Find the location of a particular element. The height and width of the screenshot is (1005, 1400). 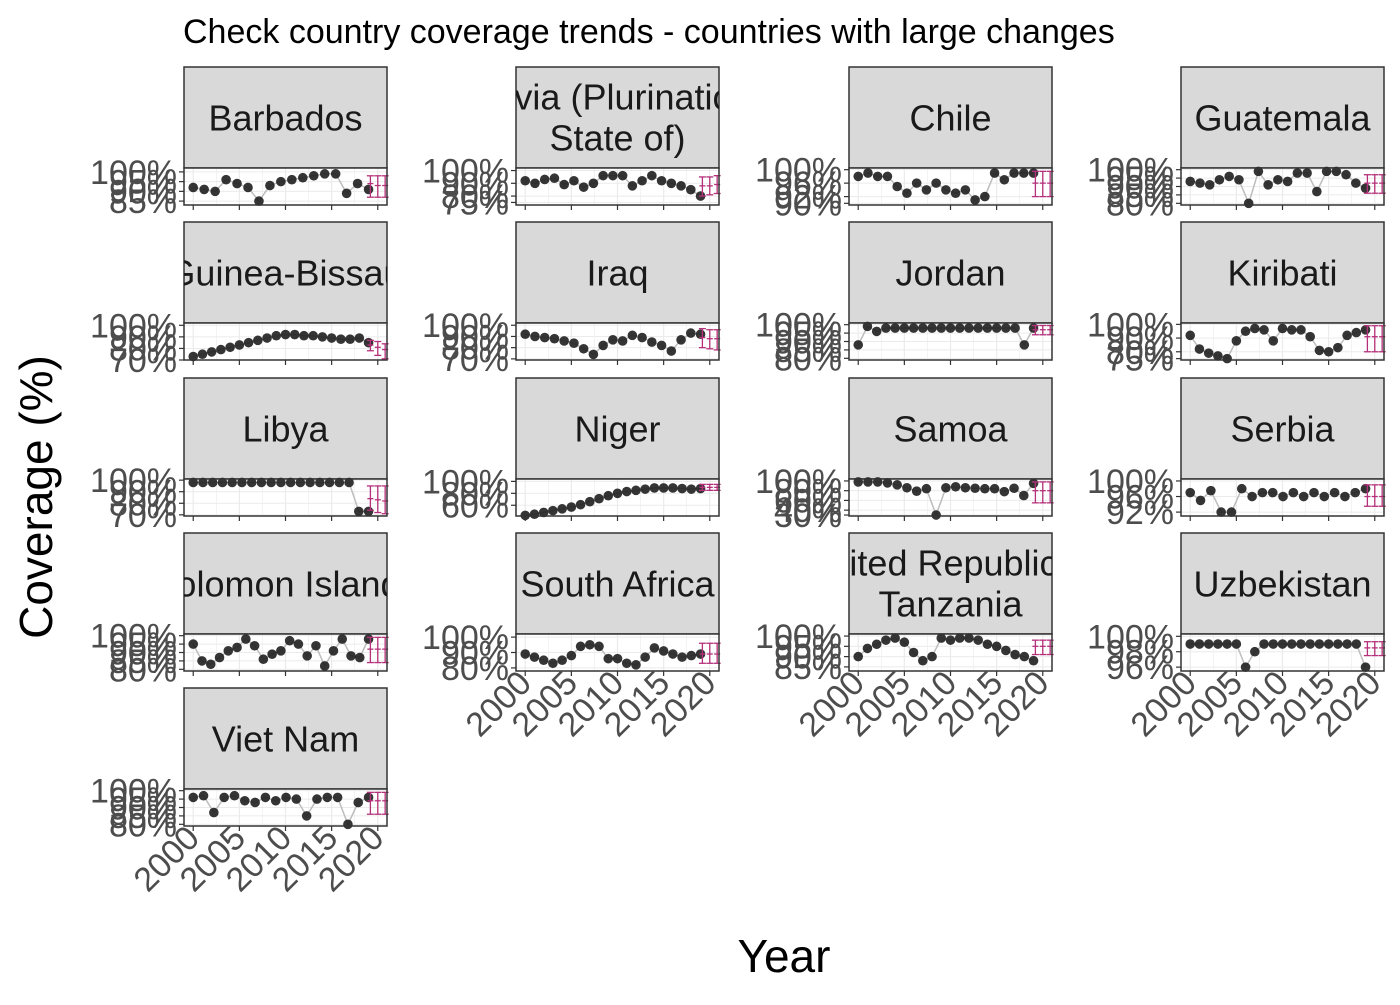

panel-serbia: Serbia 100%96%92% is located at coordinates (1236, 454).